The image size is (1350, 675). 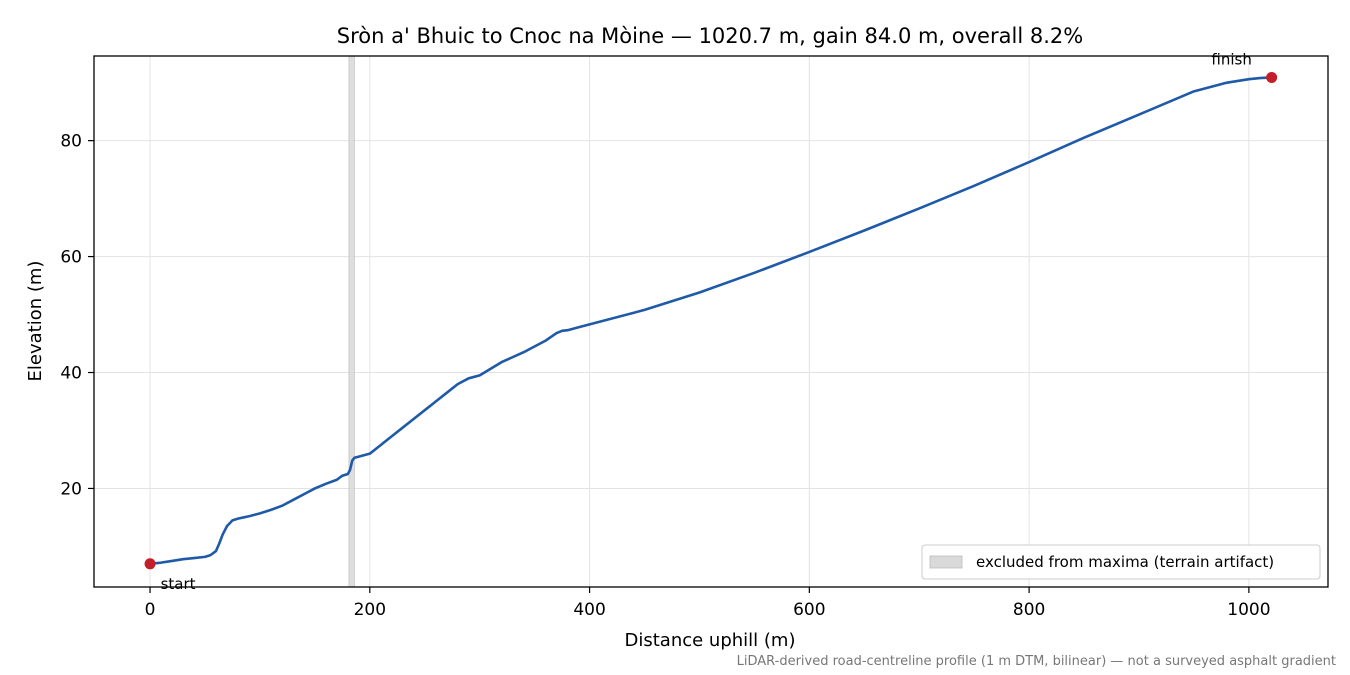 I want to click on x-tick-label: 200, so click(x=370, y=610).